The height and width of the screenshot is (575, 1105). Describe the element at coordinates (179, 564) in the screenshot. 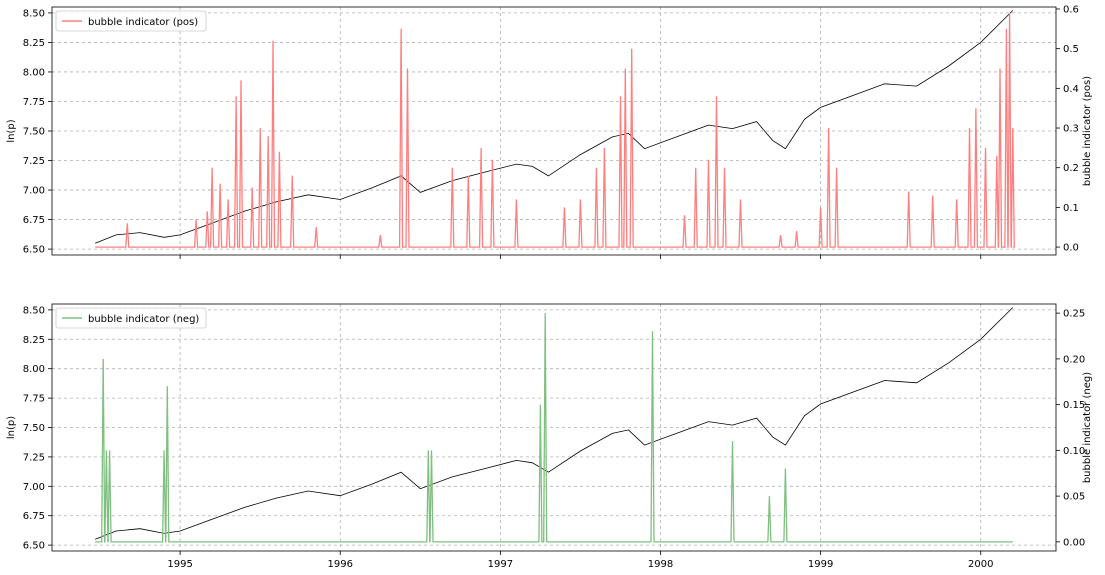

I see `x-tick-label: 1995` at that location.